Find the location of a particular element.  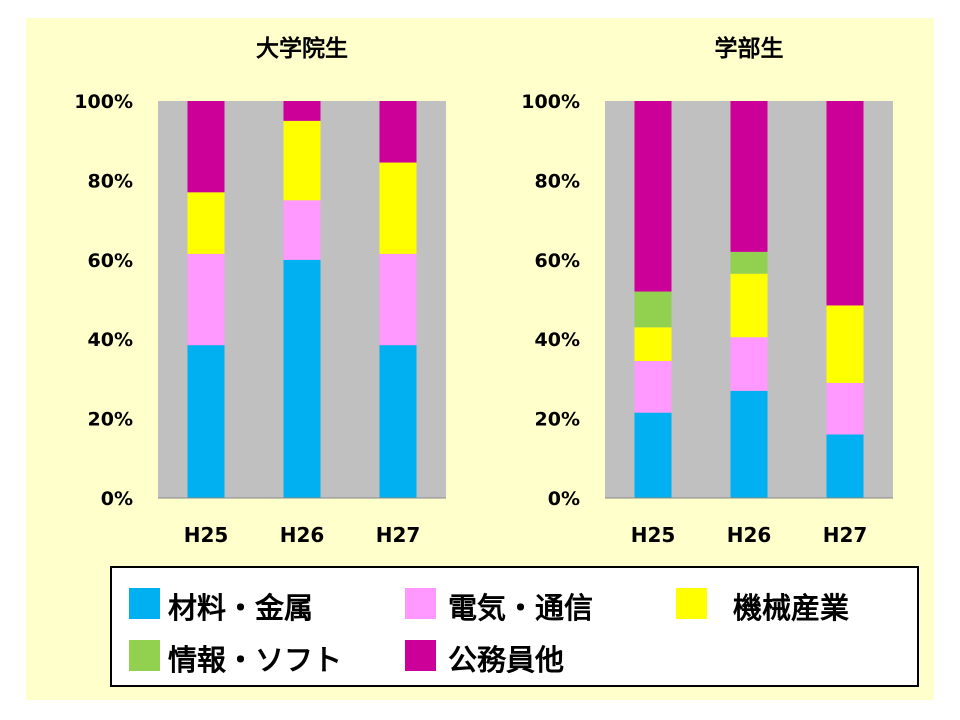

legend-label: 材料・金属 is located at coordinates (240, 608).